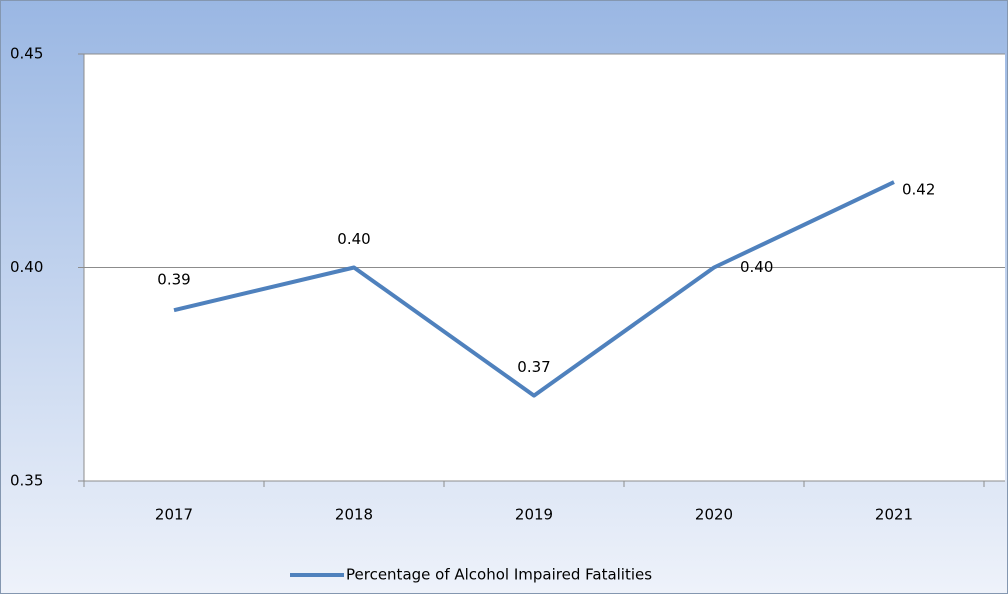 The width and height of the screenshot is (1008, 594). I want to click on data-label: 0.42, so click(918, 190).